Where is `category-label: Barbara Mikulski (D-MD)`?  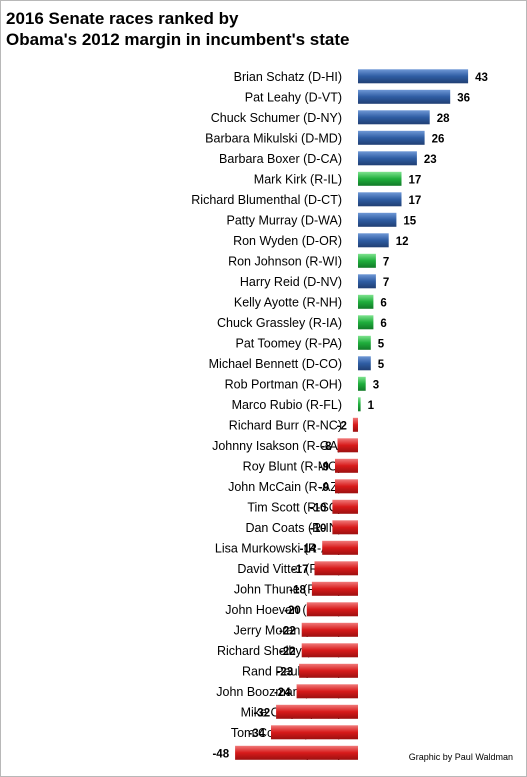
category-label: Barbara Mikulski (D-MD) is located at coordinates (273, 138).